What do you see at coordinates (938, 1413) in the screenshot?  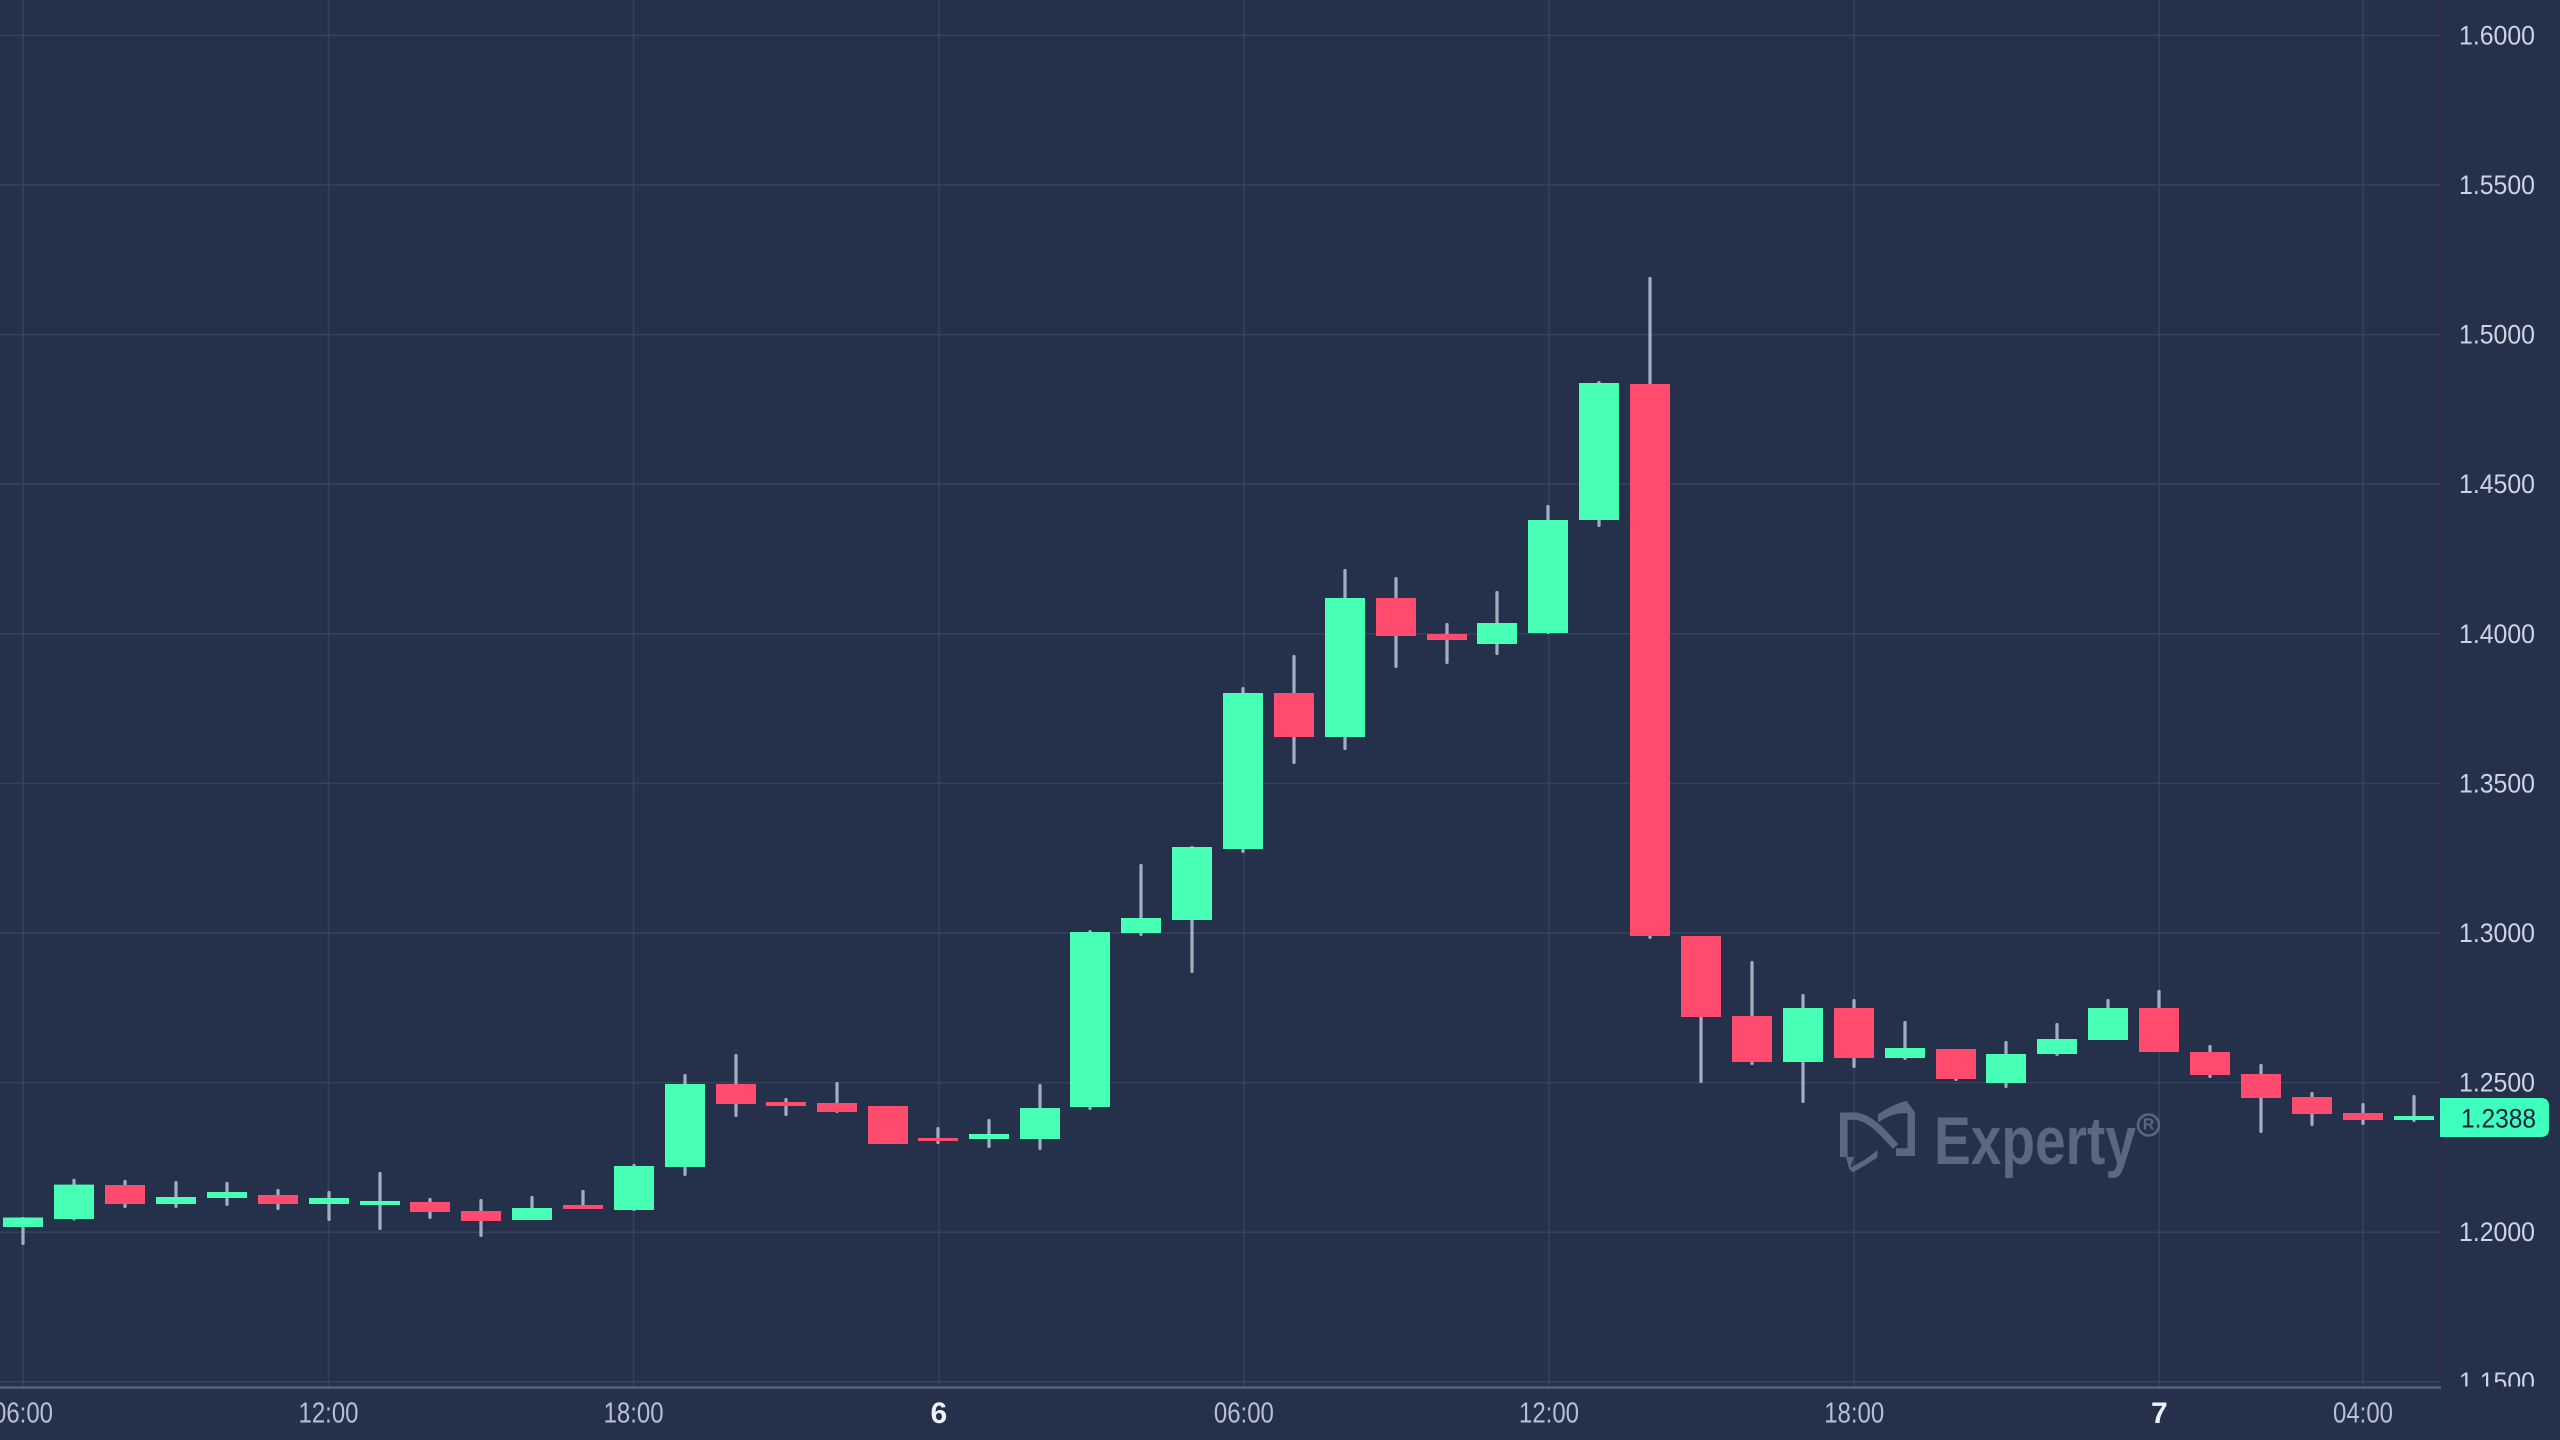 I see `svg-text: 6` at bounding box center [938, 1413].